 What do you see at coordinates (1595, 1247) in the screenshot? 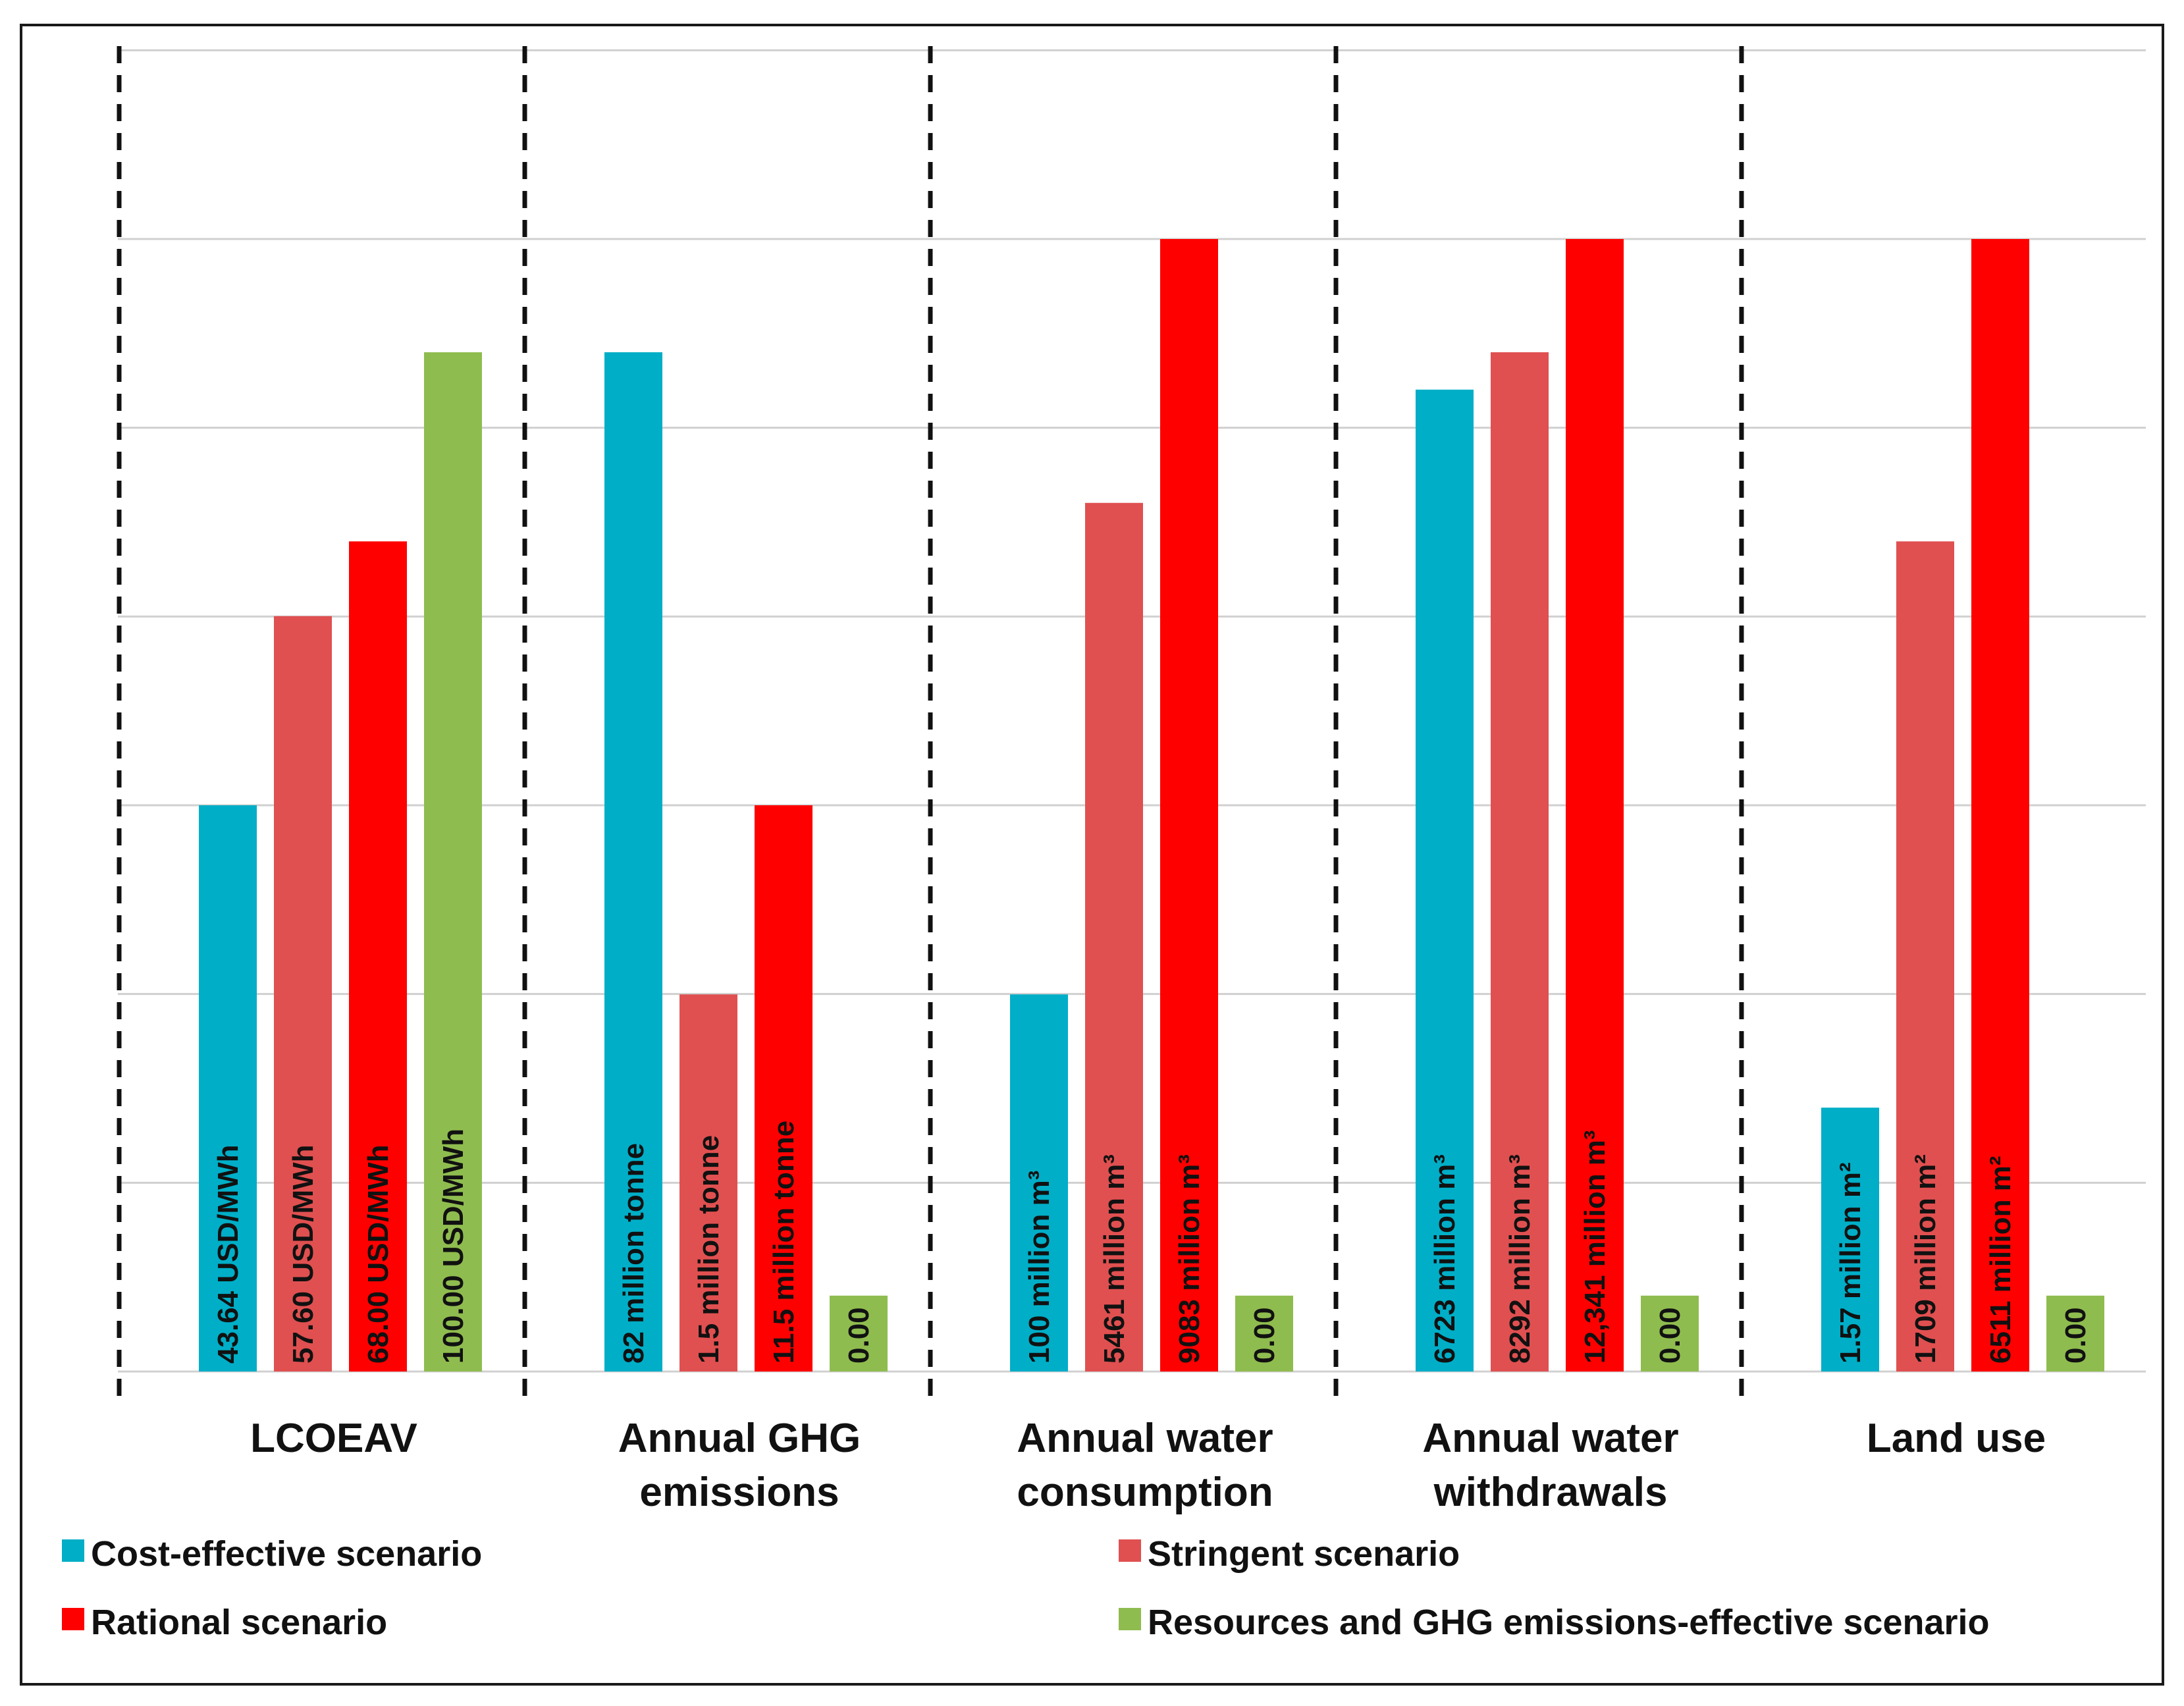
I see `bar-value-label: 12,341 million m³` at bounding box center [1595, 1247].